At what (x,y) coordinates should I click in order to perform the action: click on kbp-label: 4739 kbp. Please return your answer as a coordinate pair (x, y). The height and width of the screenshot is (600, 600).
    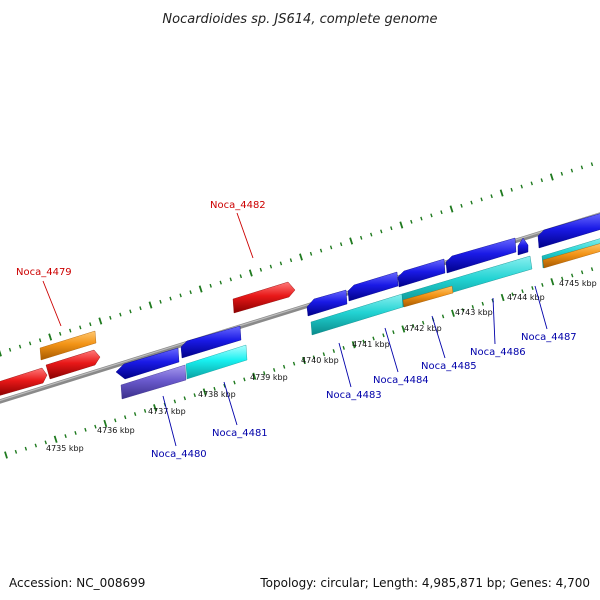
    Looking at the image, I should click on (269, 377).